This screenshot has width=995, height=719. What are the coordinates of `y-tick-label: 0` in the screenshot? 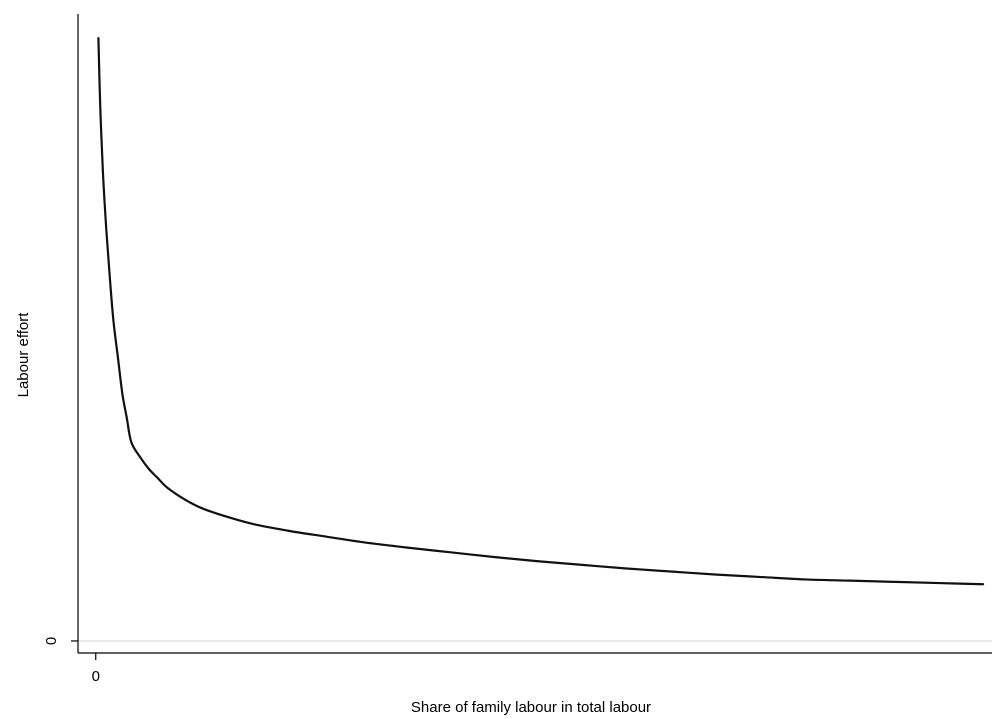 It's located at (51, 641).